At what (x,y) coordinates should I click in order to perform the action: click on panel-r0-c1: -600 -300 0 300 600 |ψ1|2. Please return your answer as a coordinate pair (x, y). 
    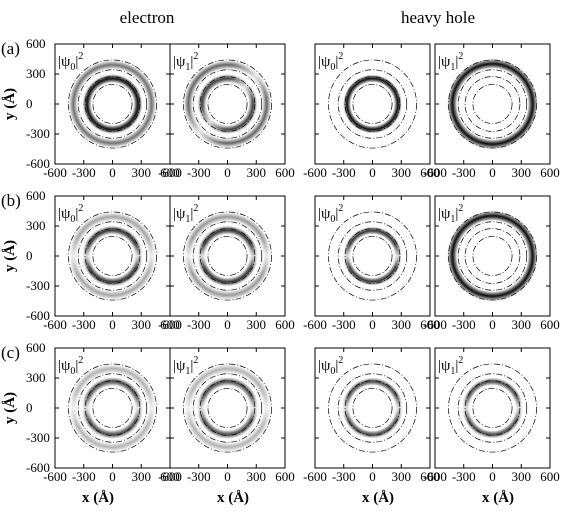
    Looking at the image, I should click on (226, 111).